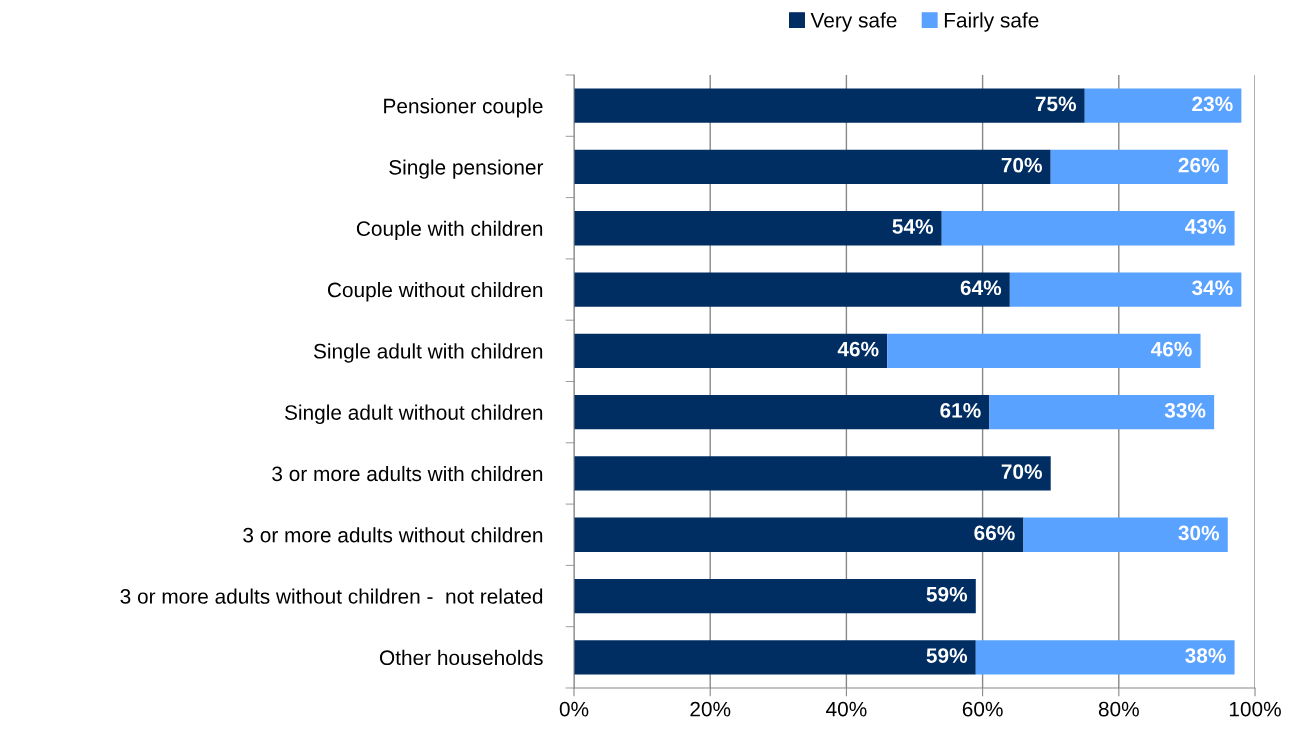  Describe the element at coordinates (853, 22) in the screenshot. I see `legend-label: Very safe` at that location.